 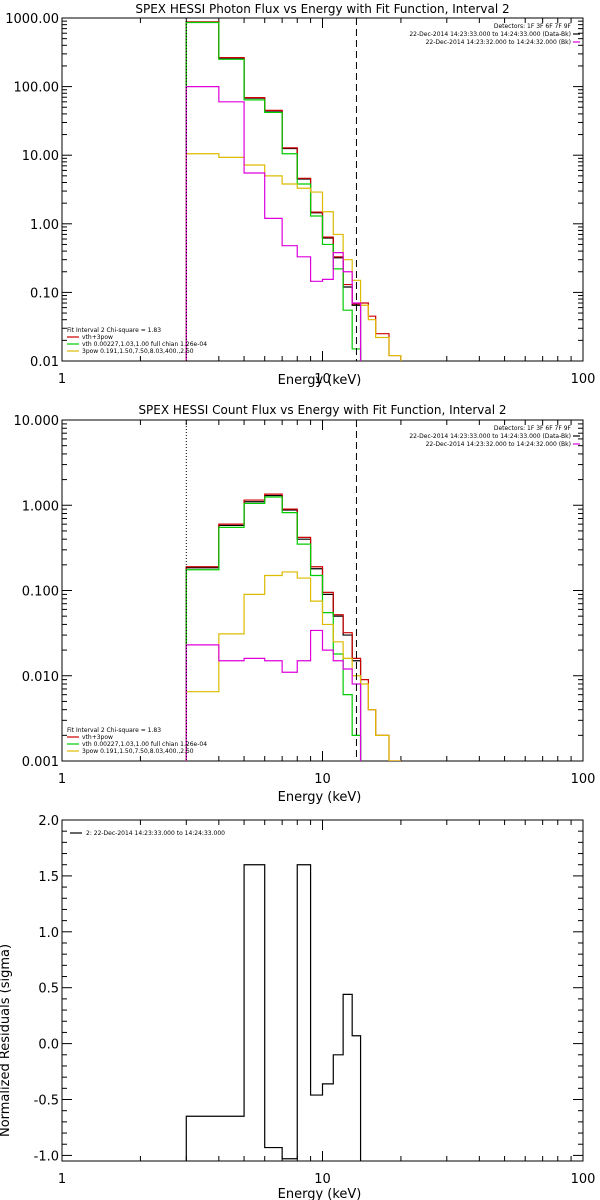 What do you see at coordinates (46, 1101) in the screenshot?
I see `y-tick-label: -0.5` at bounding box center [46, 1101].